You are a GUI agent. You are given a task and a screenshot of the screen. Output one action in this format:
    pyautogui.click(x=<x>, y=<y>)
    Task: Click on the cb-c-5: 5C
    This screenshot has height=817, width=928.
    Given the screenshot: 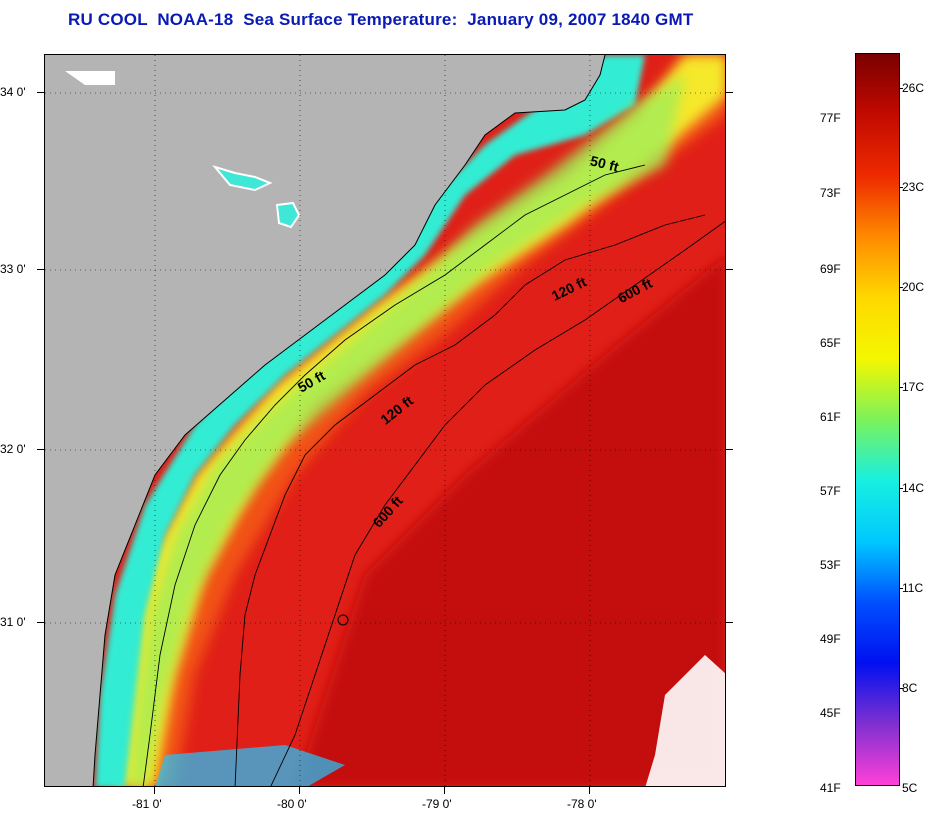 What is the action you would take?
    pyautogui.click(x=910, y=788)
    